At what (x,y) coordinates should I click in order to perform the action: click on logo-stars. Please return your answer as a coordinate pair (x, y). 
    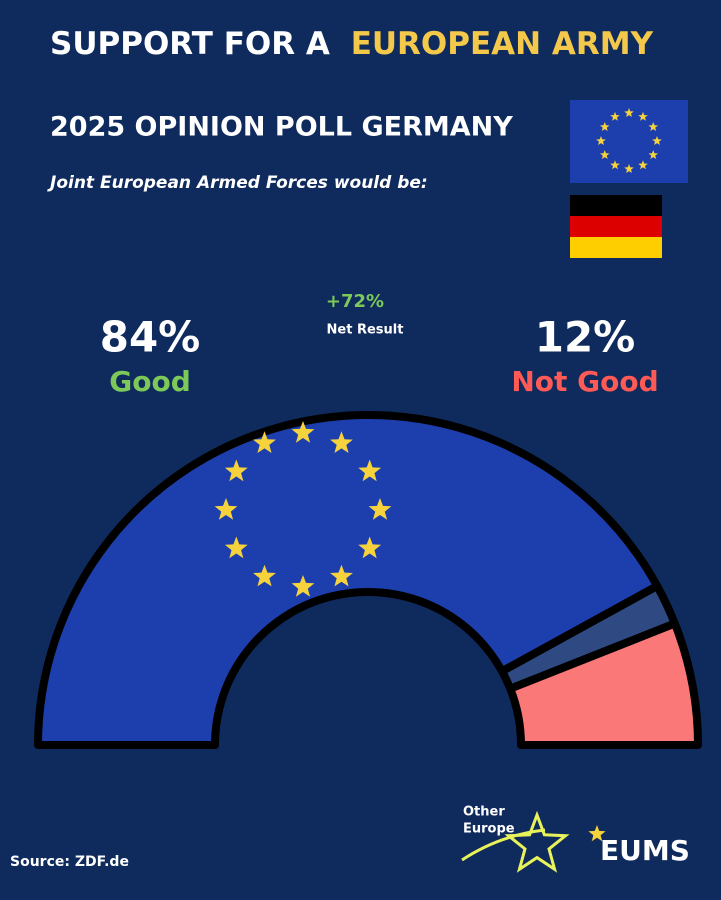
    Looking at the image, I should click on (555, 841).